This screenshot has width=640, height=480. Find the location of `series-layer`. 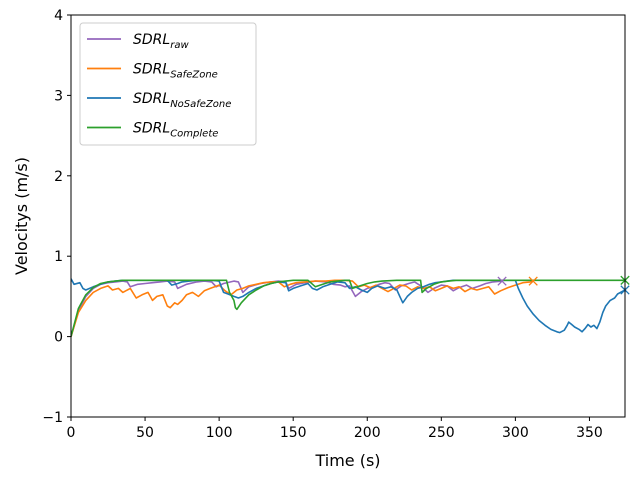

series-layer is located at coordinates (348, 307).